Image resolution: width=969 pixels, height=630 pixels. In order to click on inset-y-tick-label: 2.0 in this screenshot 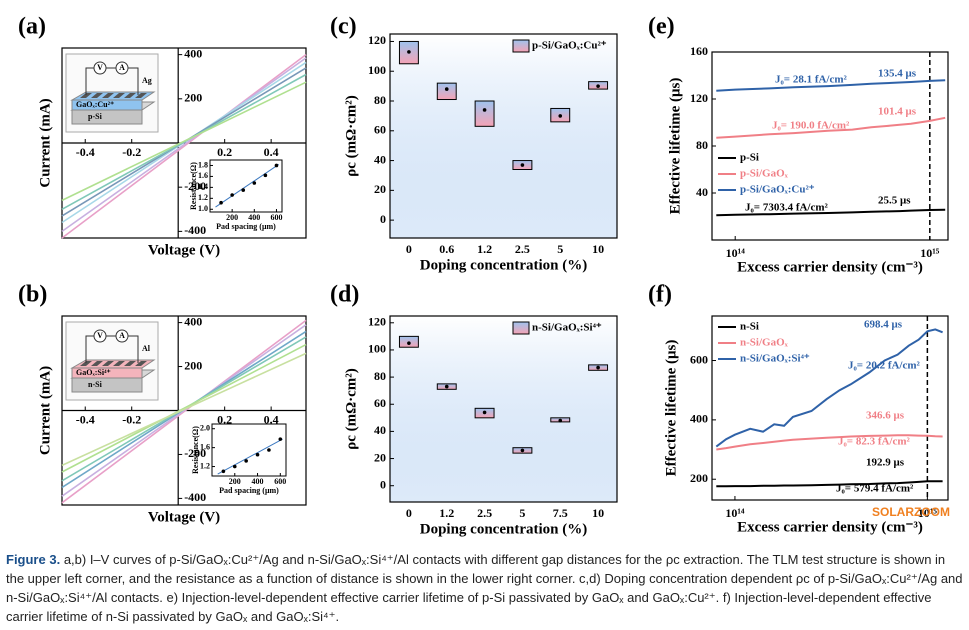, I will do `click(205, 428)`.